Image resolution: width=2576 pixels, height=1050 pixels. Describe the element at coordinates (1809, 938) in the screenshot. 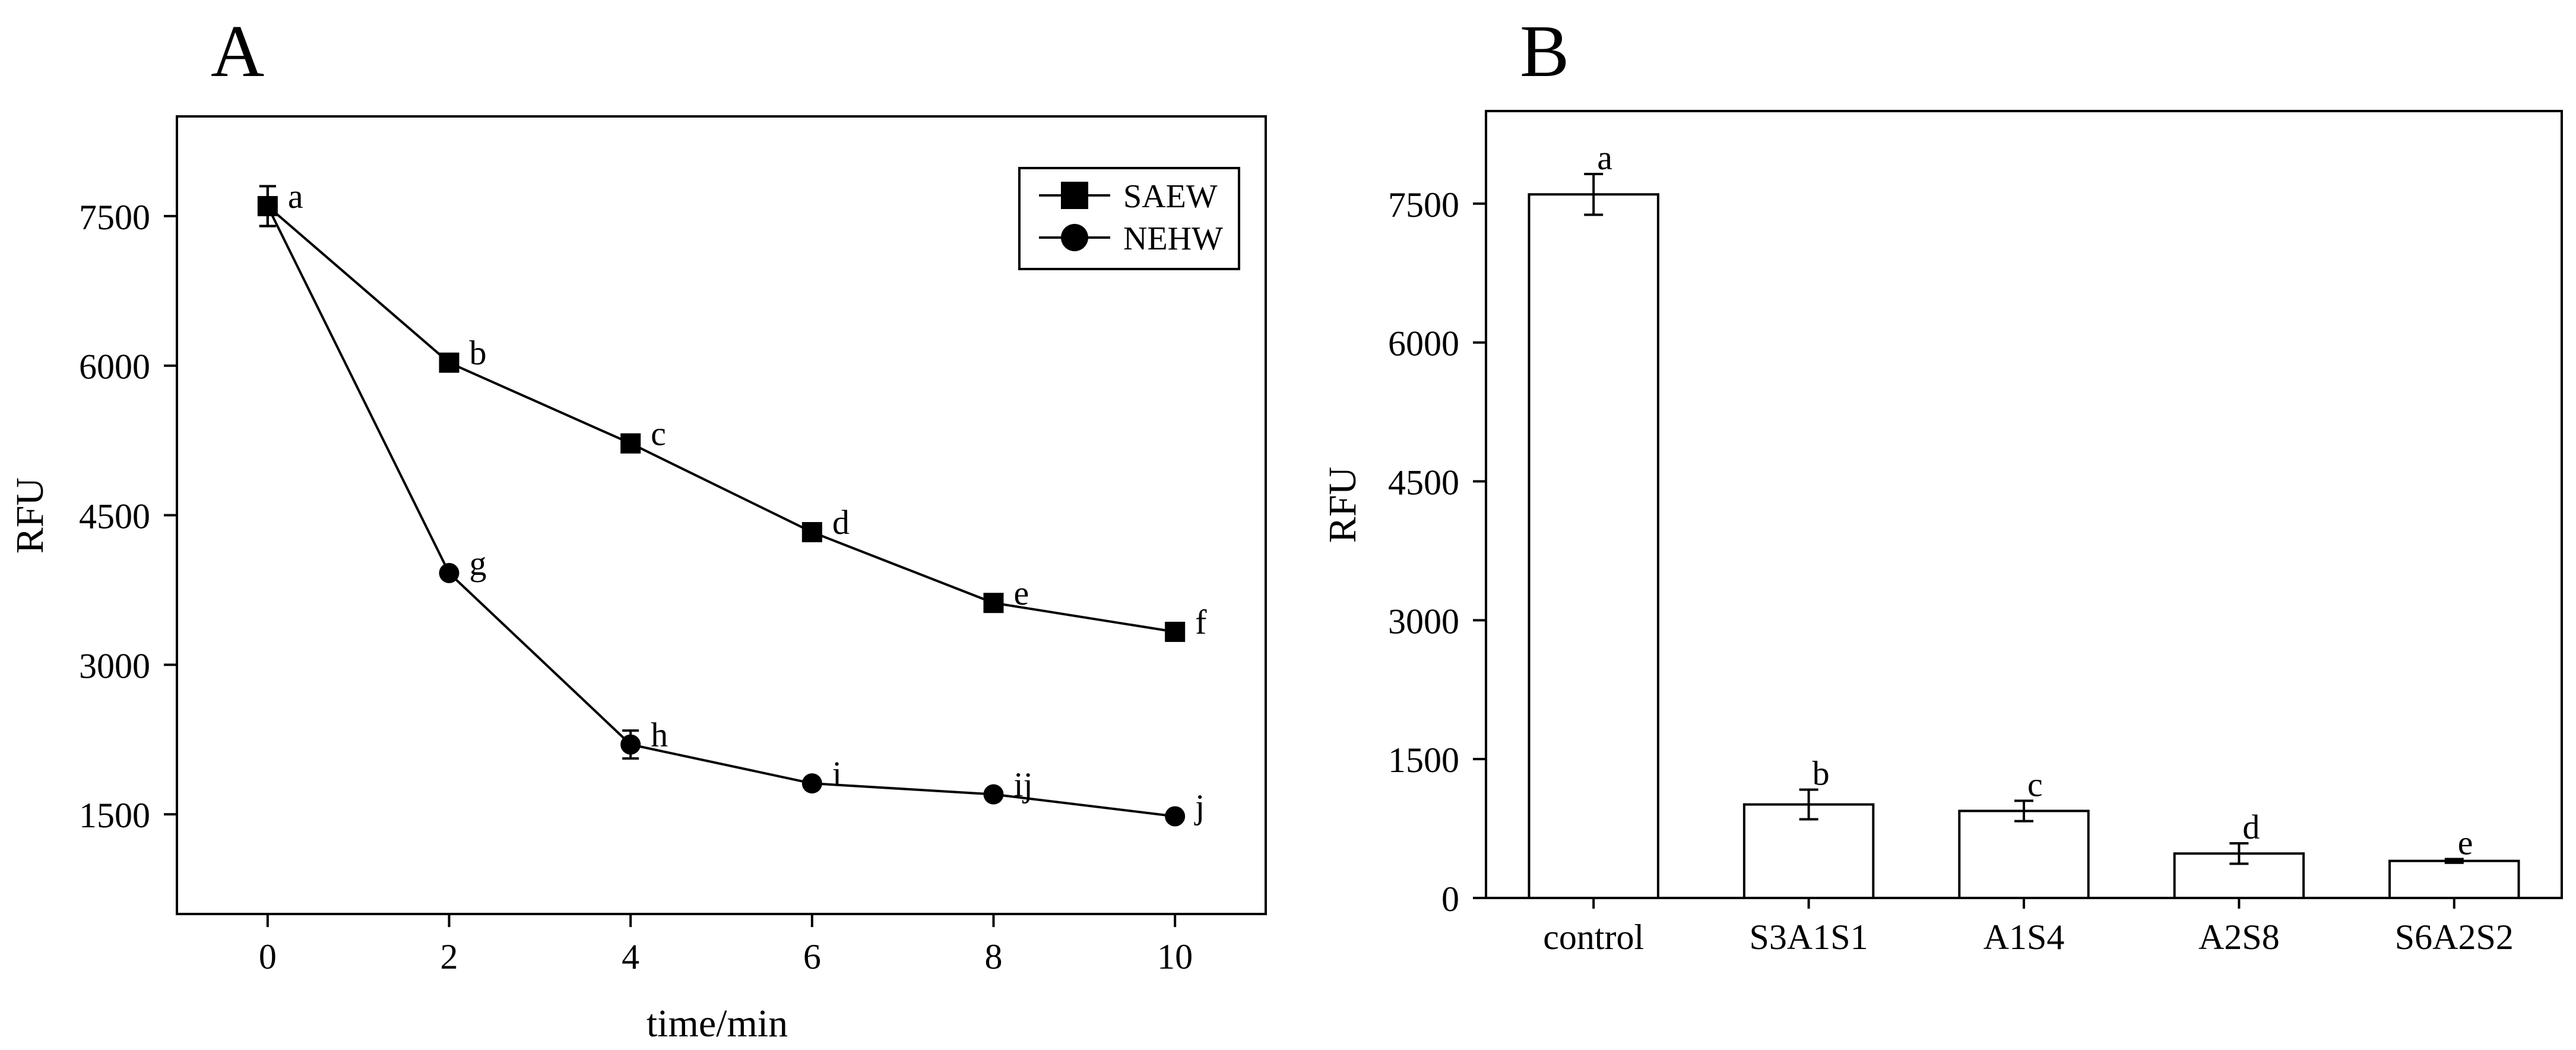

I see `x-tick-label: S3A1S1` at that location.